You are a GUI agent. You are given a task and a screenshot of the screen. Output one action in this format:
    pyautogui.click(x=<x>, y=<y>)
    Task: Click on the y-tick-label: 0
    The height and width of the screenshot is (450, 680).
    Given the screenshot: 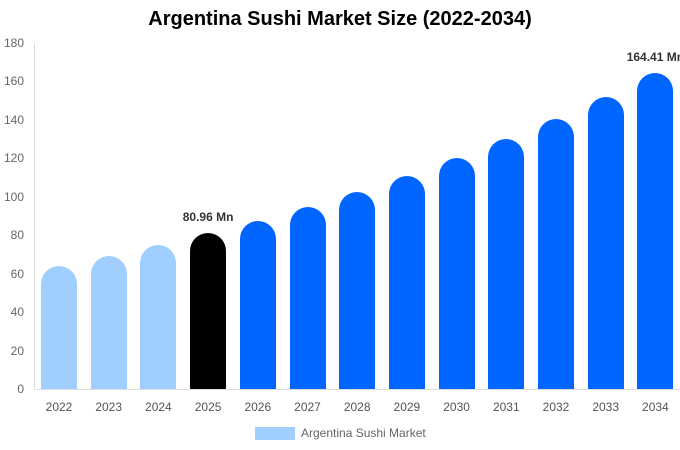 What is the action you would take?
    pyautogui.click(x=20, y=389)
    